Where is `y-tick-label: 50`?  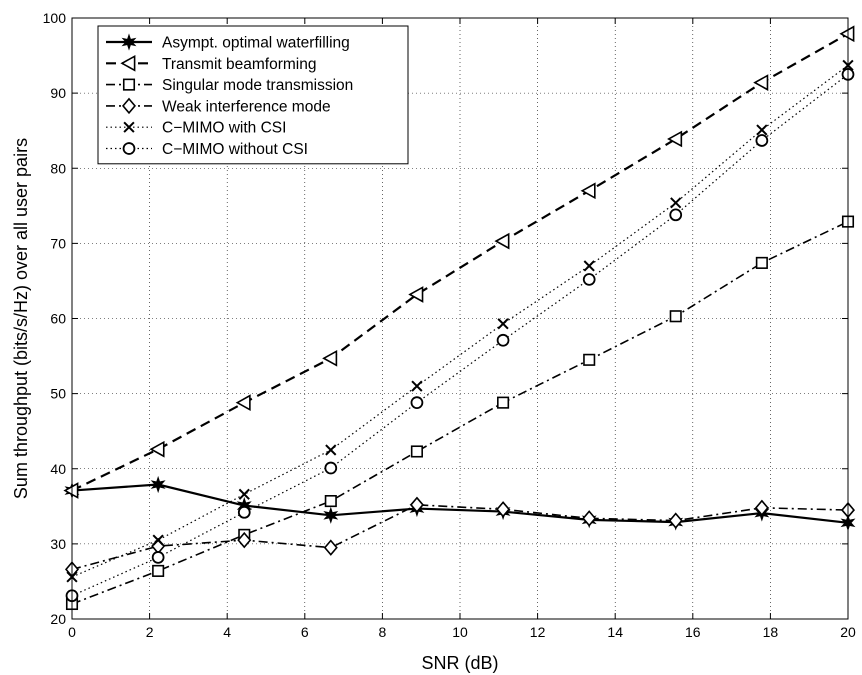
y-tick-label: 50 is located at coordinates (58, 394).